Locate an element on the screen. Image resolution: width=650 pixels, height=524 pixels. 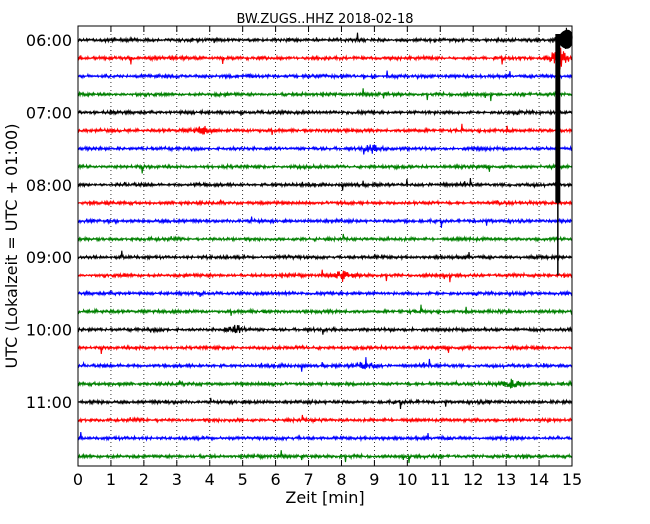
x-tick-label-4: 4 is located at coordinates (210, 479).